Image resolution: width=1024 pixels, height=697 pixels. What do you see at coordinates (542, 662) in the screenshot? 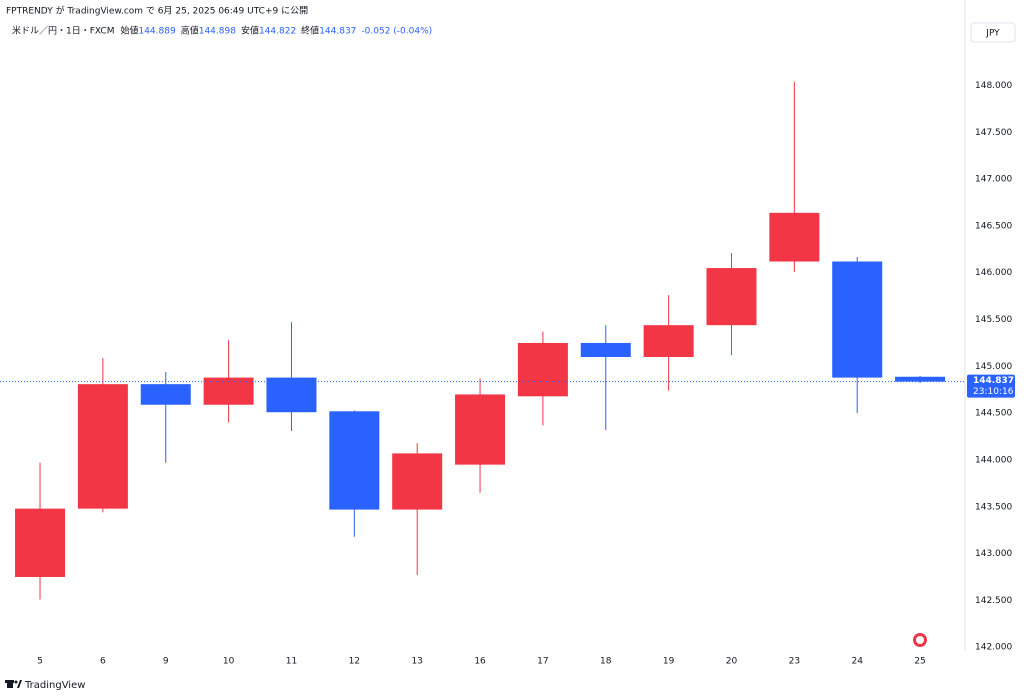
I see `x-tick-label: 17` at bounding box center [542, 662].